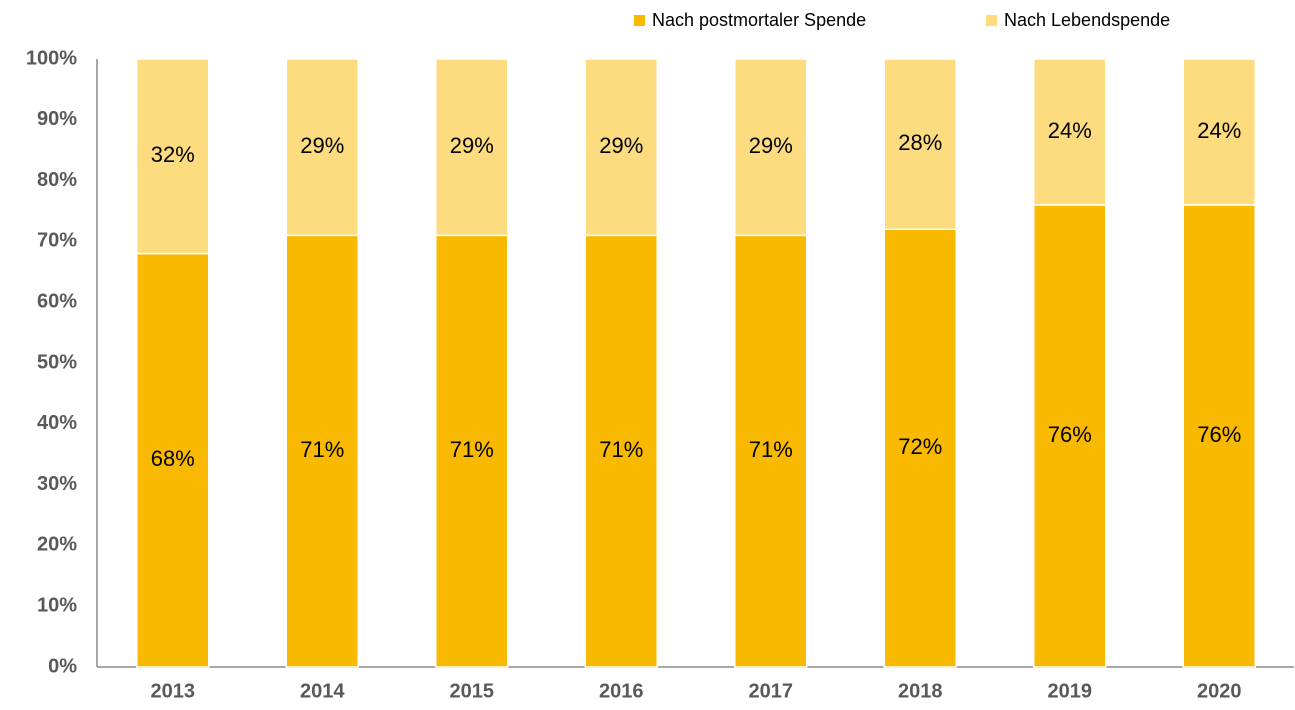 The height and width of the screenshot is (710, 1295). What do you see at coordinates (57, 605) in the screenshot?
I see `y-tick-label: 10%` at bounding box center [57, 605].